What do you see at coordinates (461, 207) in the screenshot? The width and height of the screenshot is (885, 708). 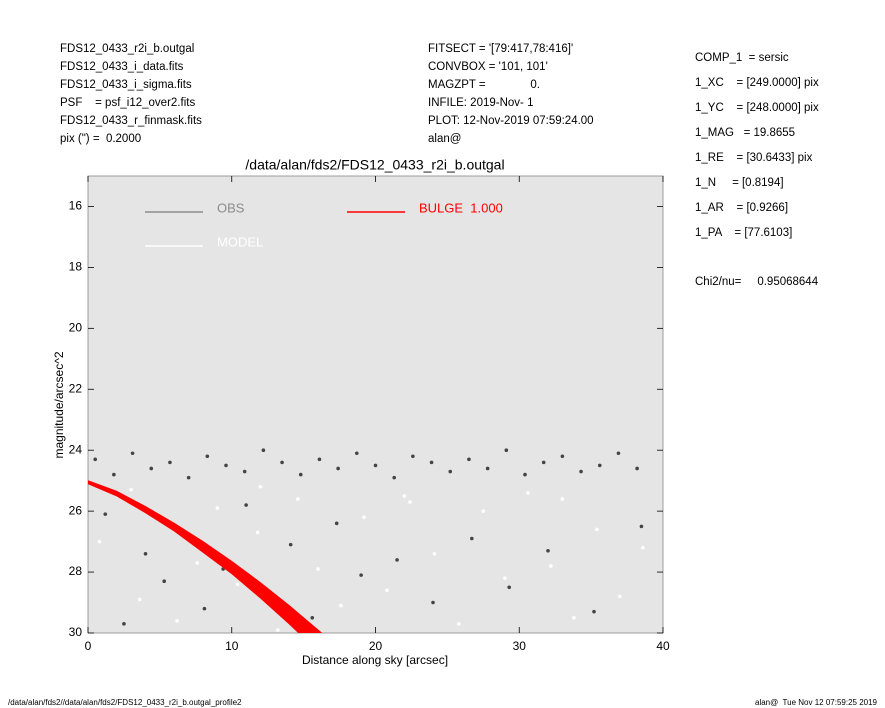 I see `legend-label: BULGE 1.000` at bounding box center [461, 207].